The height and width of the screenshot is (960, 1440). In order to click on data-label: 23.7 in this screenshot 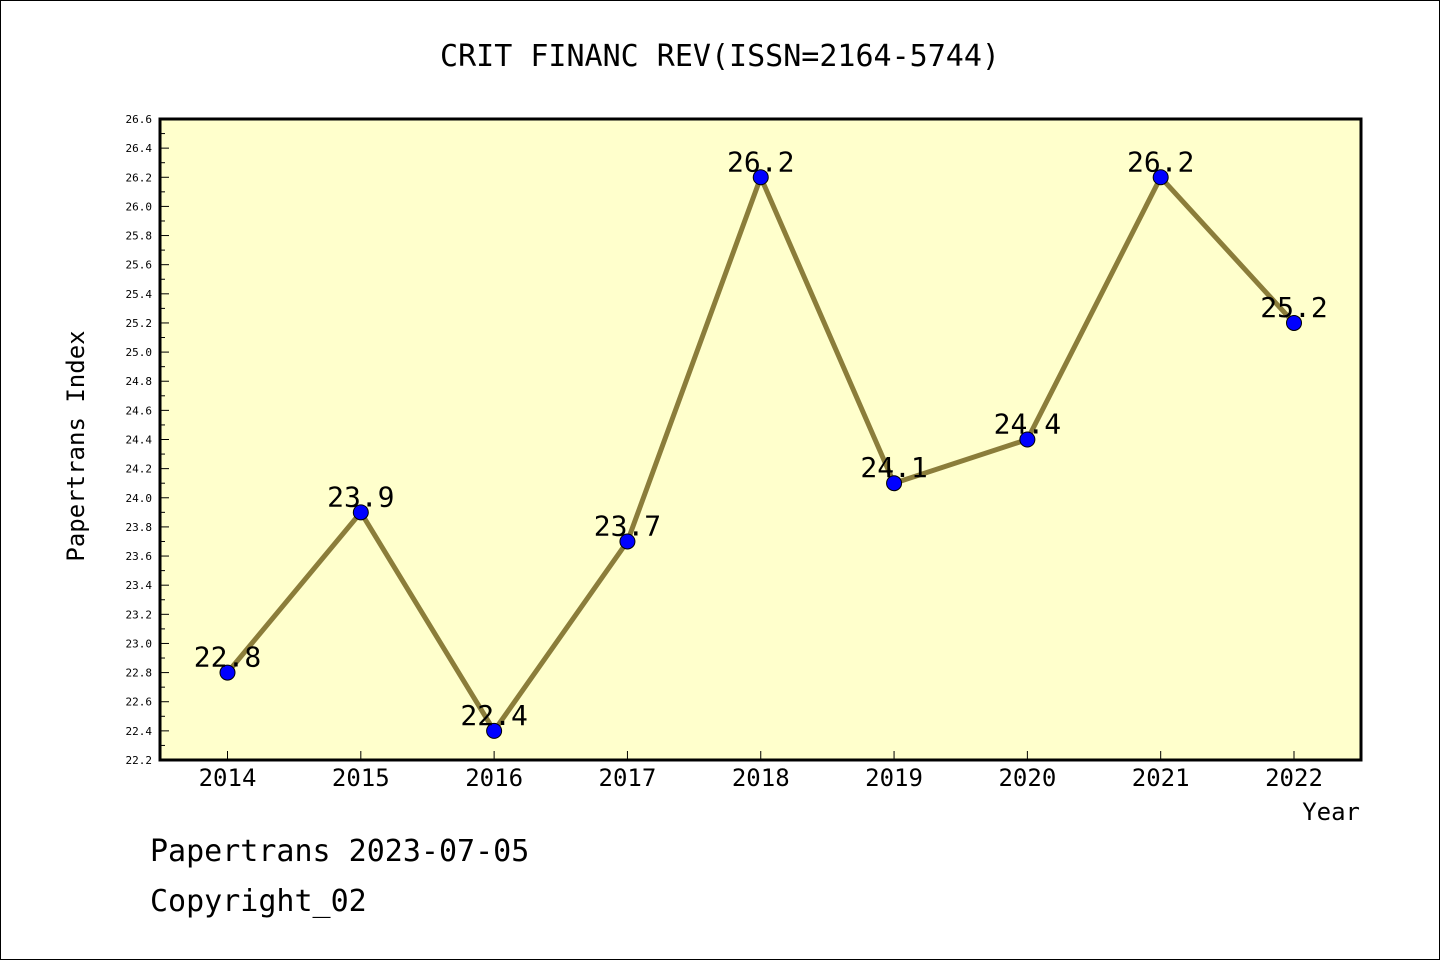, I will do `click(627, 525)`.